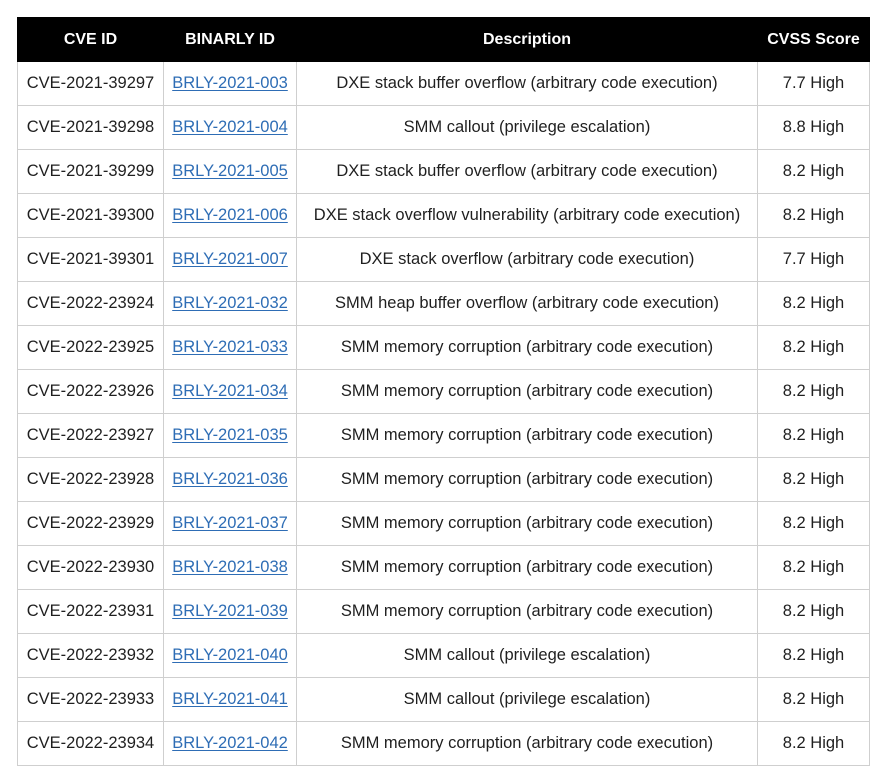 Image resolution: width=885 pixels, height=775 pixels. I want to click on binarly-id-link: BRLY-2021-004, so click(230, 127).